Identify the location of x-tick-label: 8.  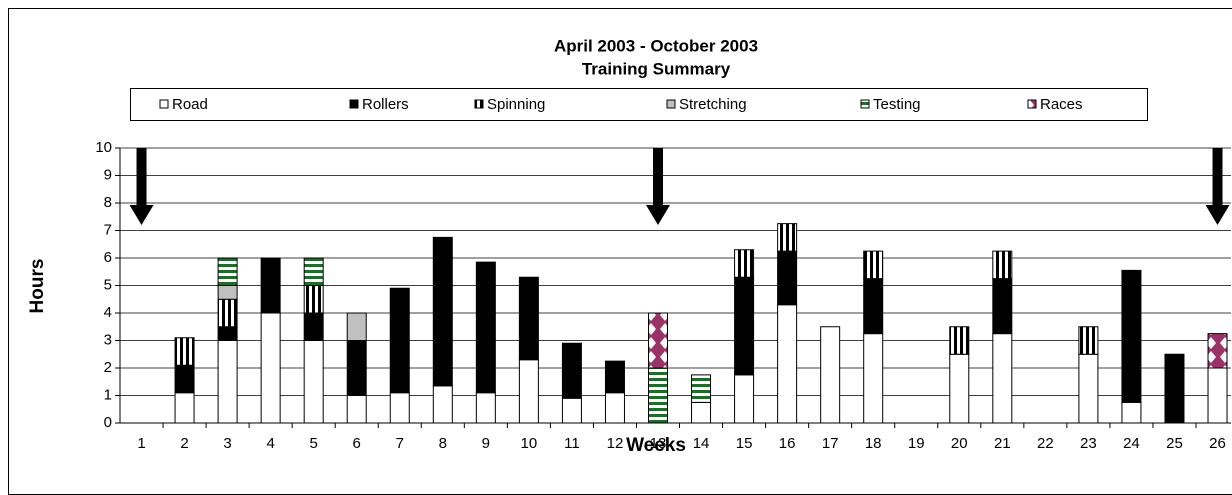
(443, 443).